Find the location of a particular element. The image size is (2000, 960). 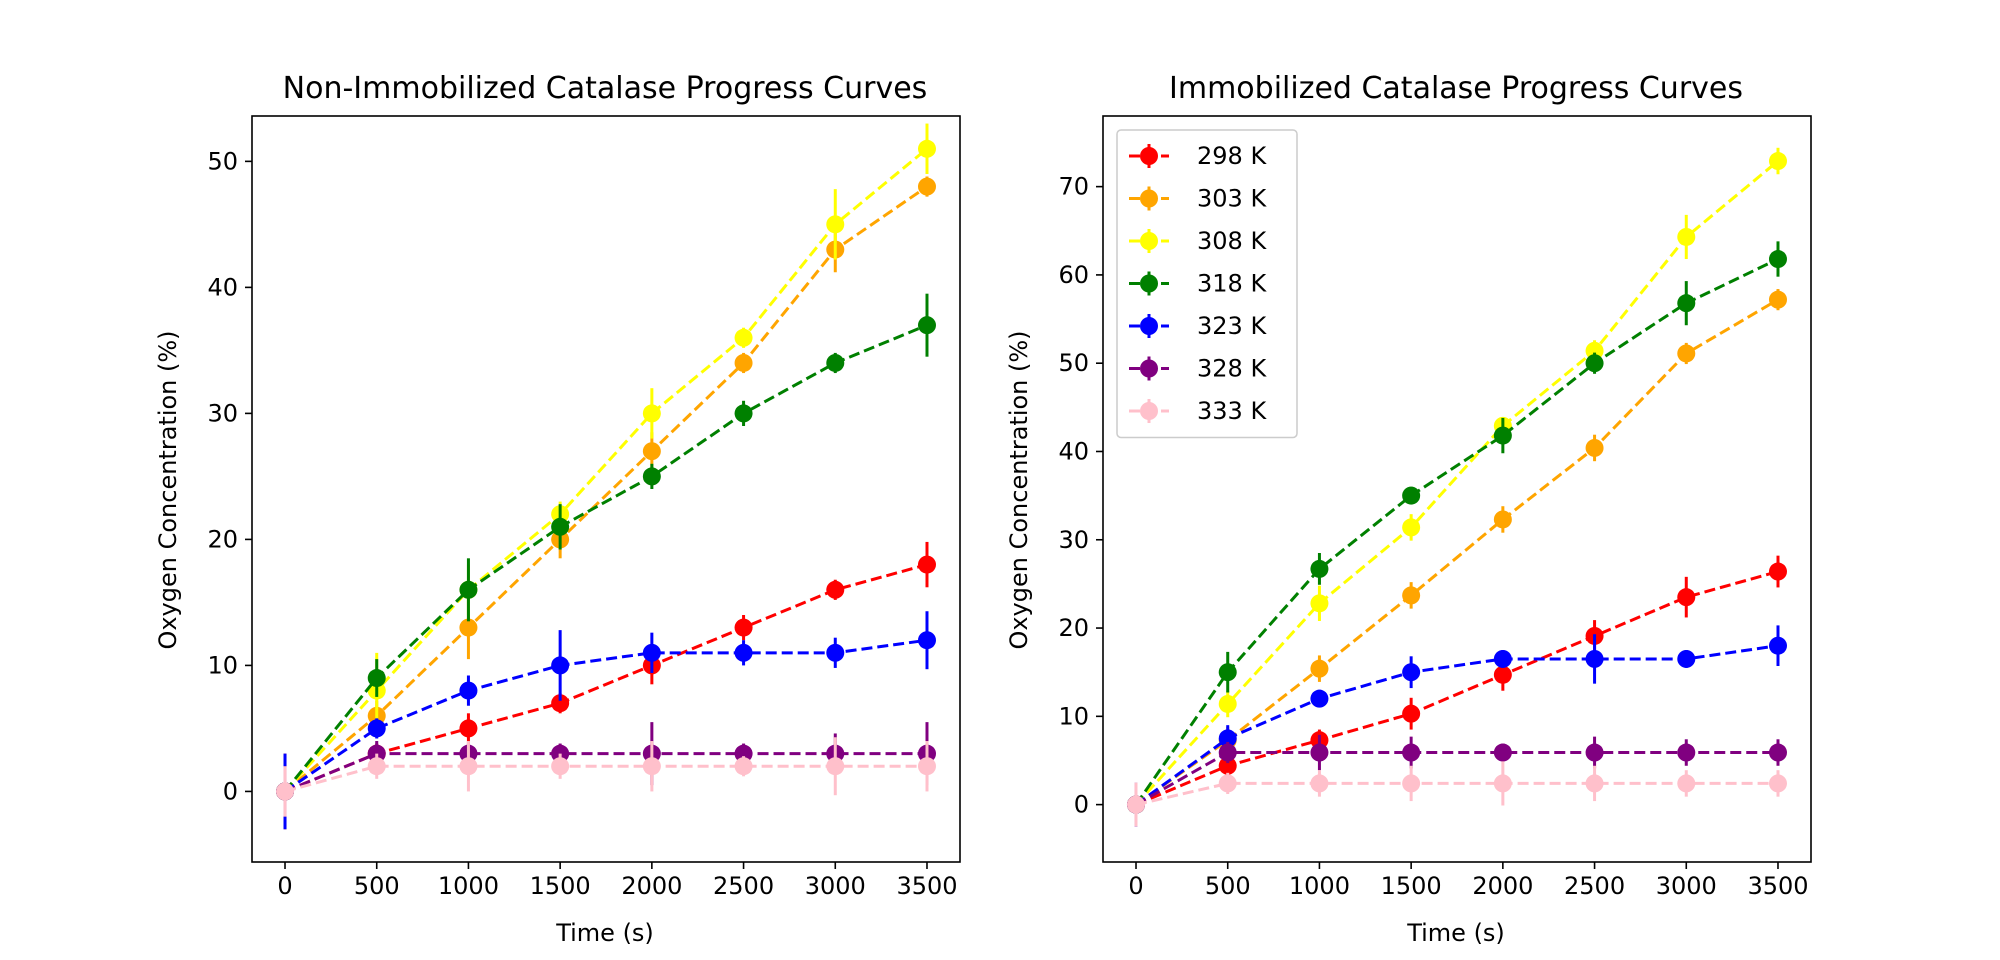

legend-label: 318 K is located at coordinates (1232, 284).